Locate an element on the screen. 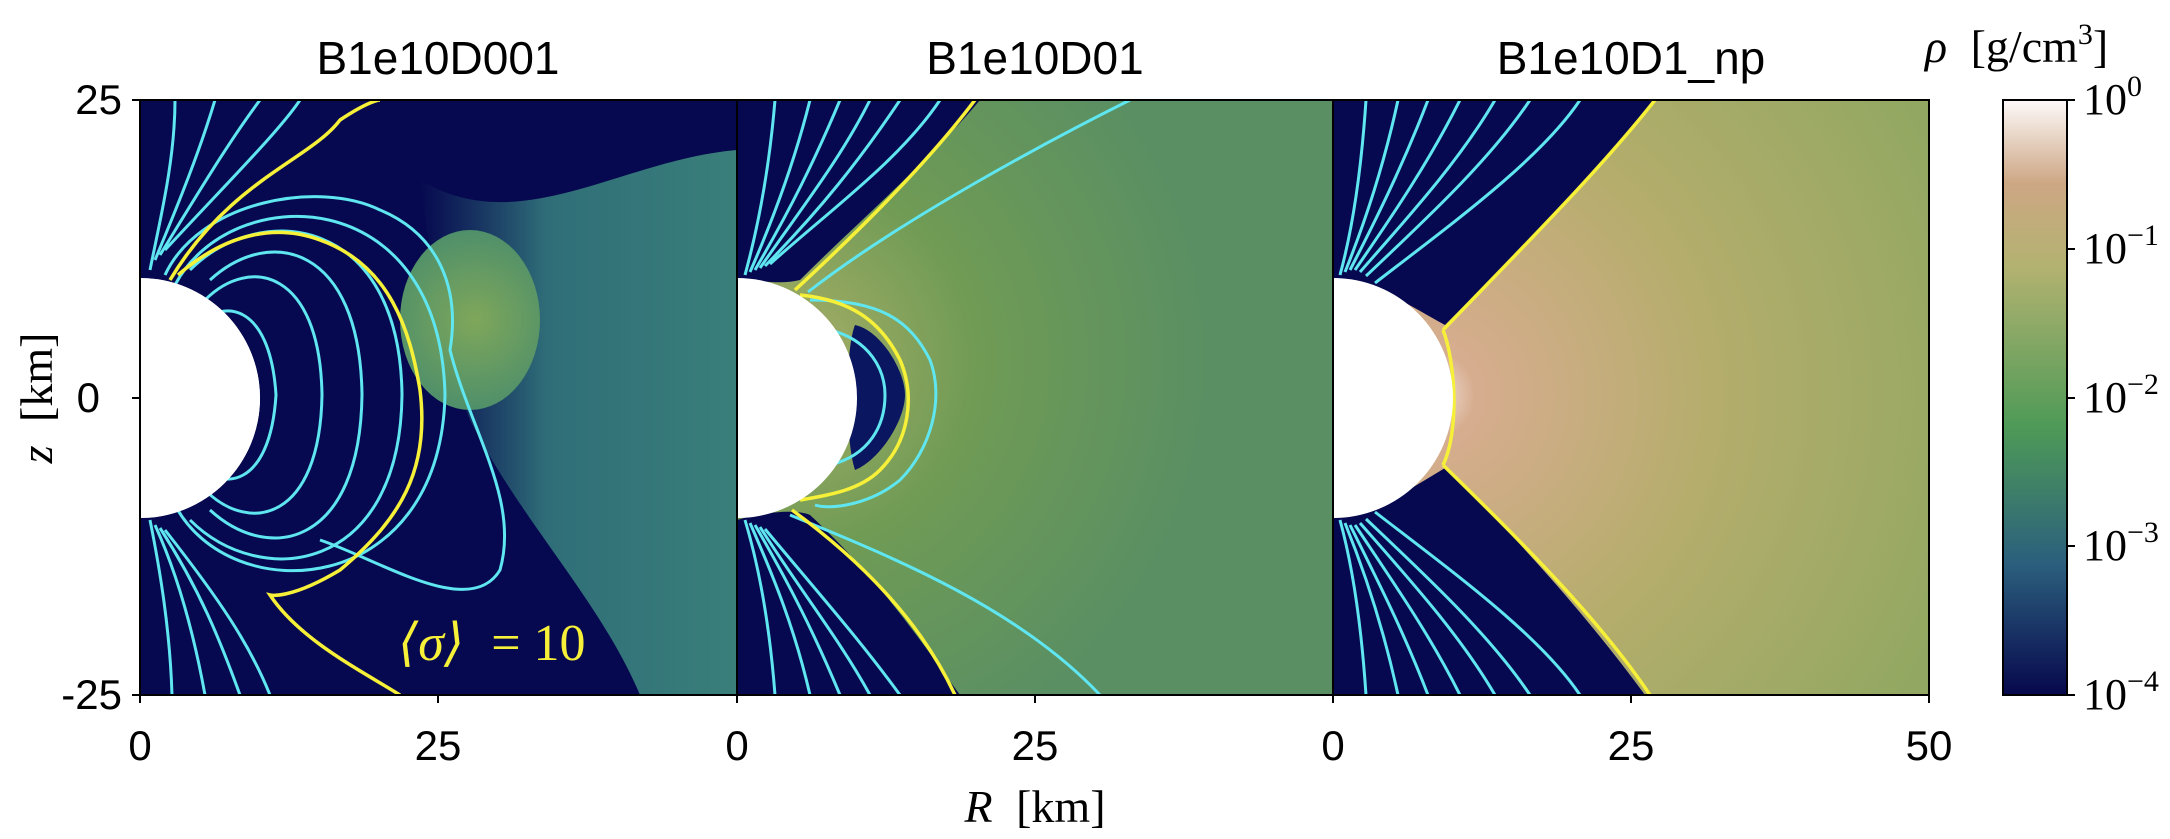  x-axis-unit: [km] is located at coordinates (1060, 806).